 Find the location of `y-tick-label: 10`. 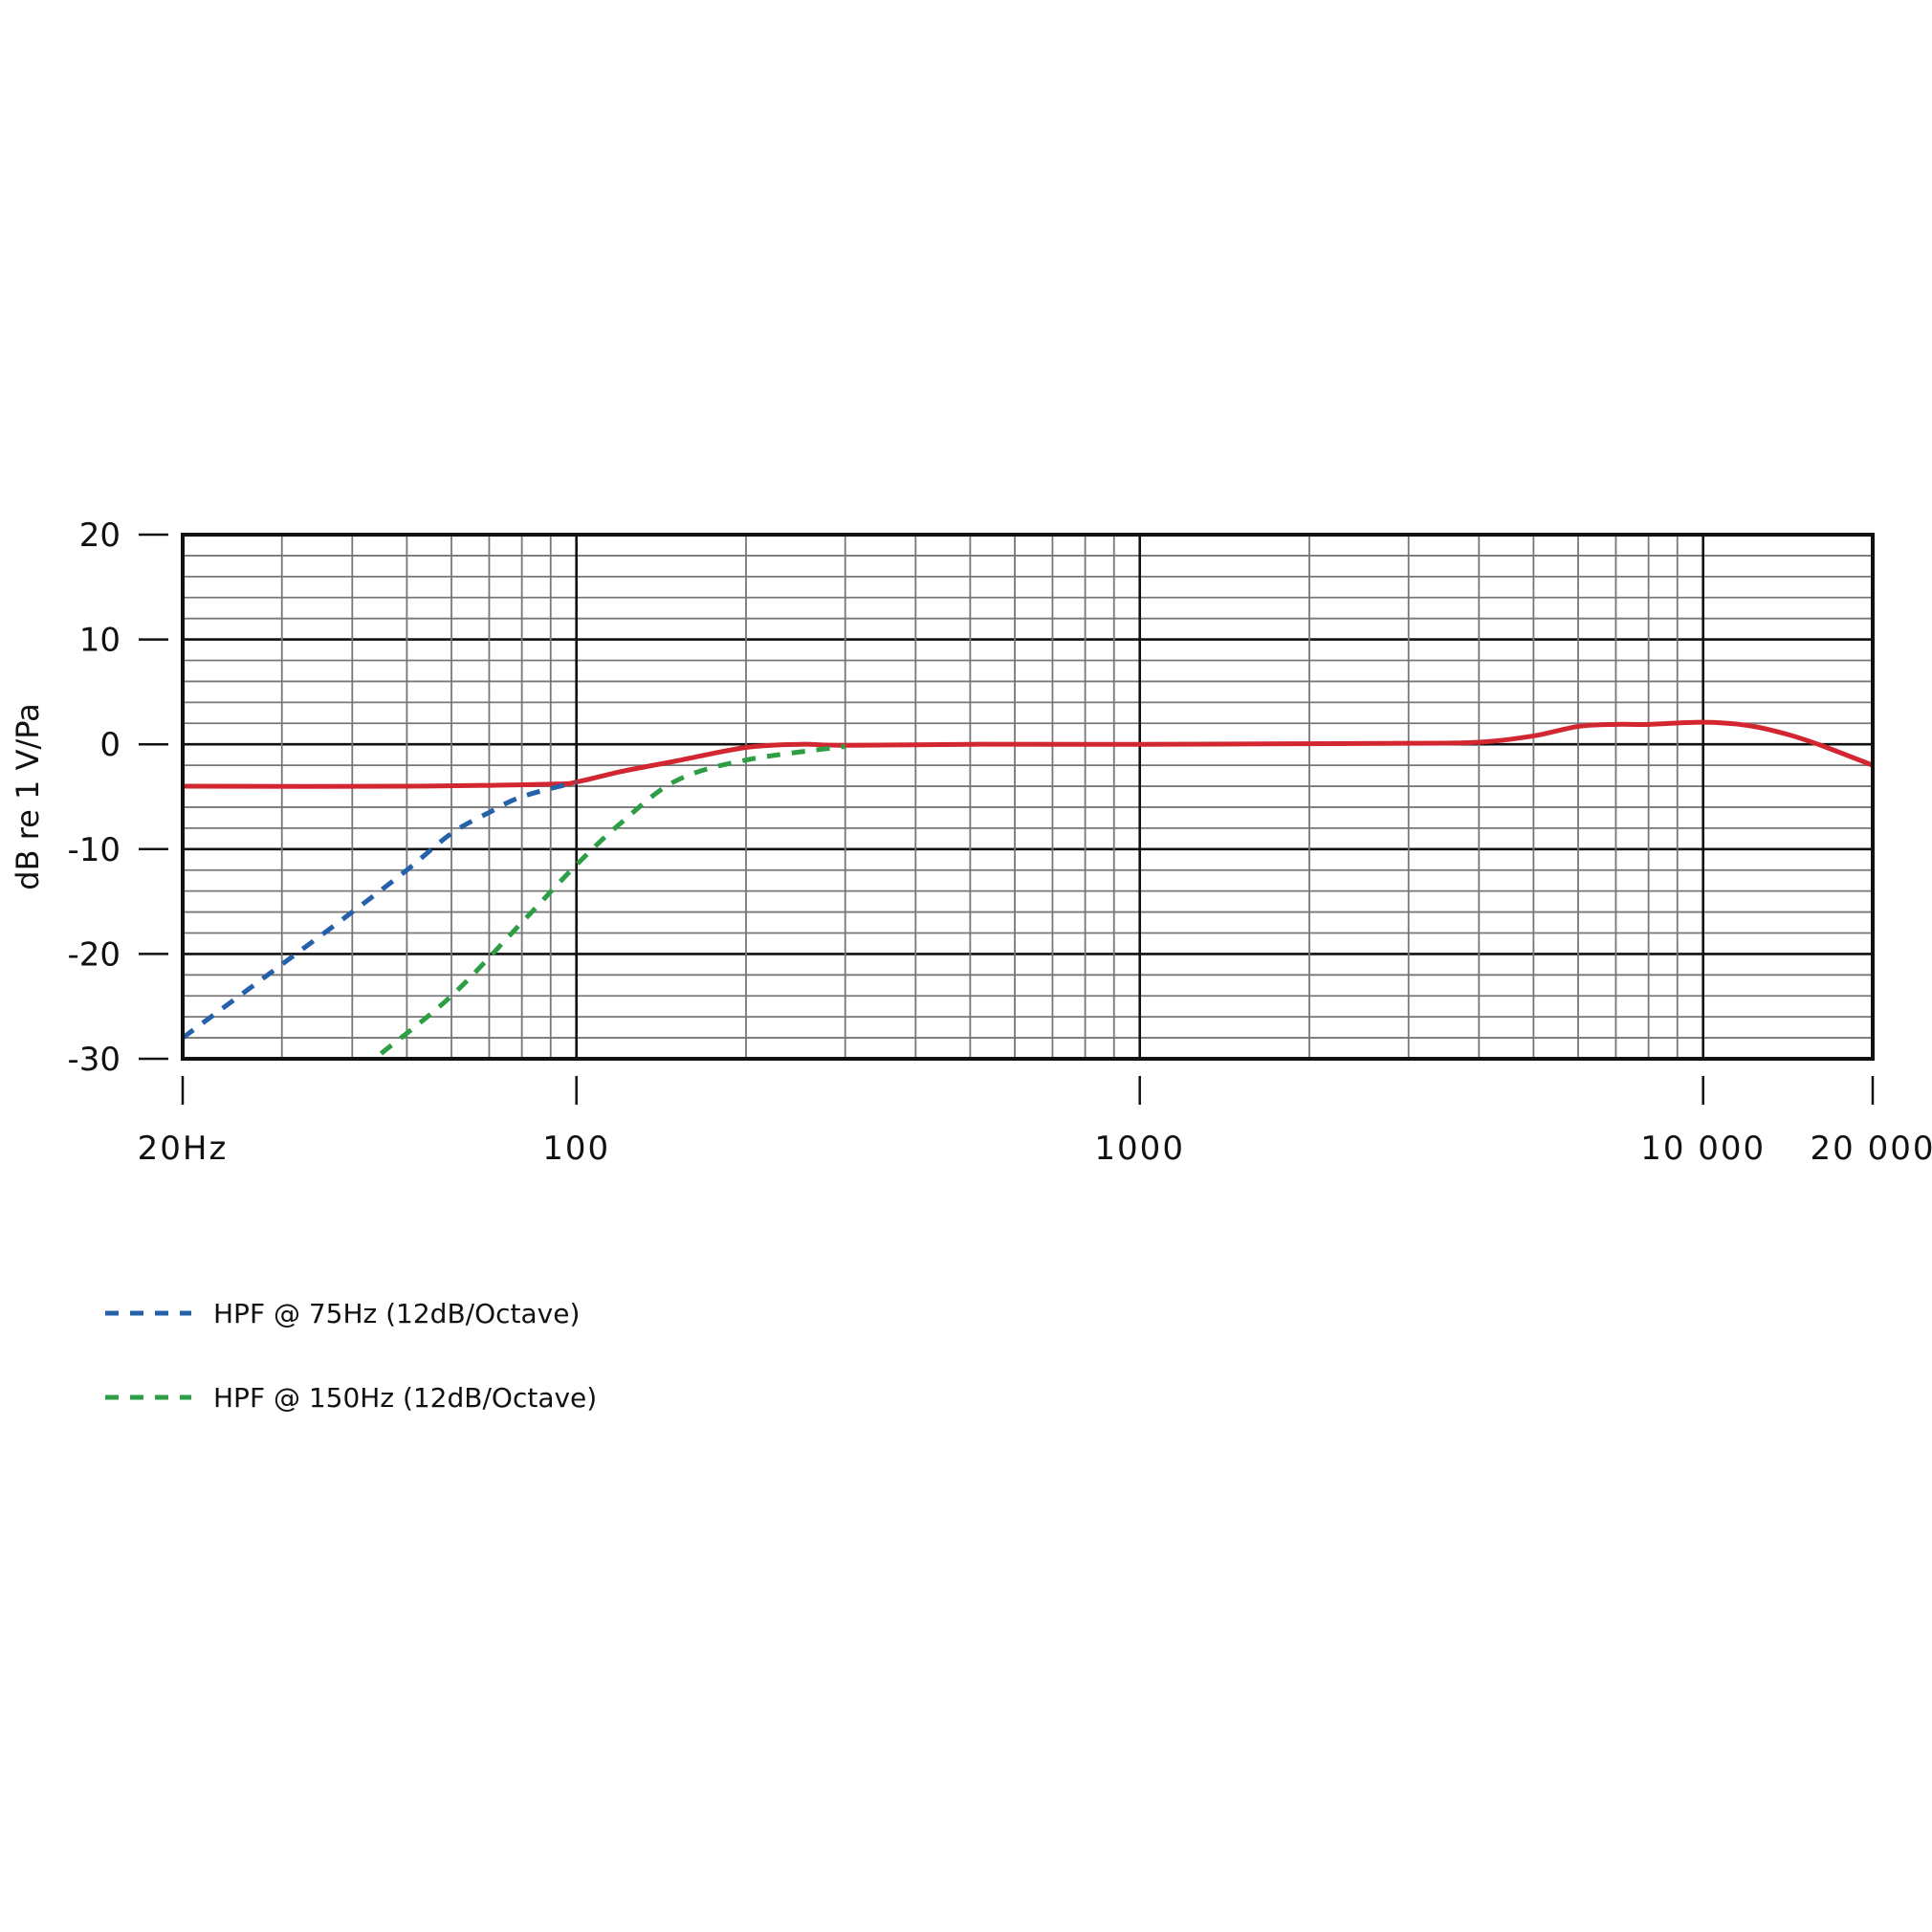

y-tick-label: 10 is located at coordinates (100, 641).